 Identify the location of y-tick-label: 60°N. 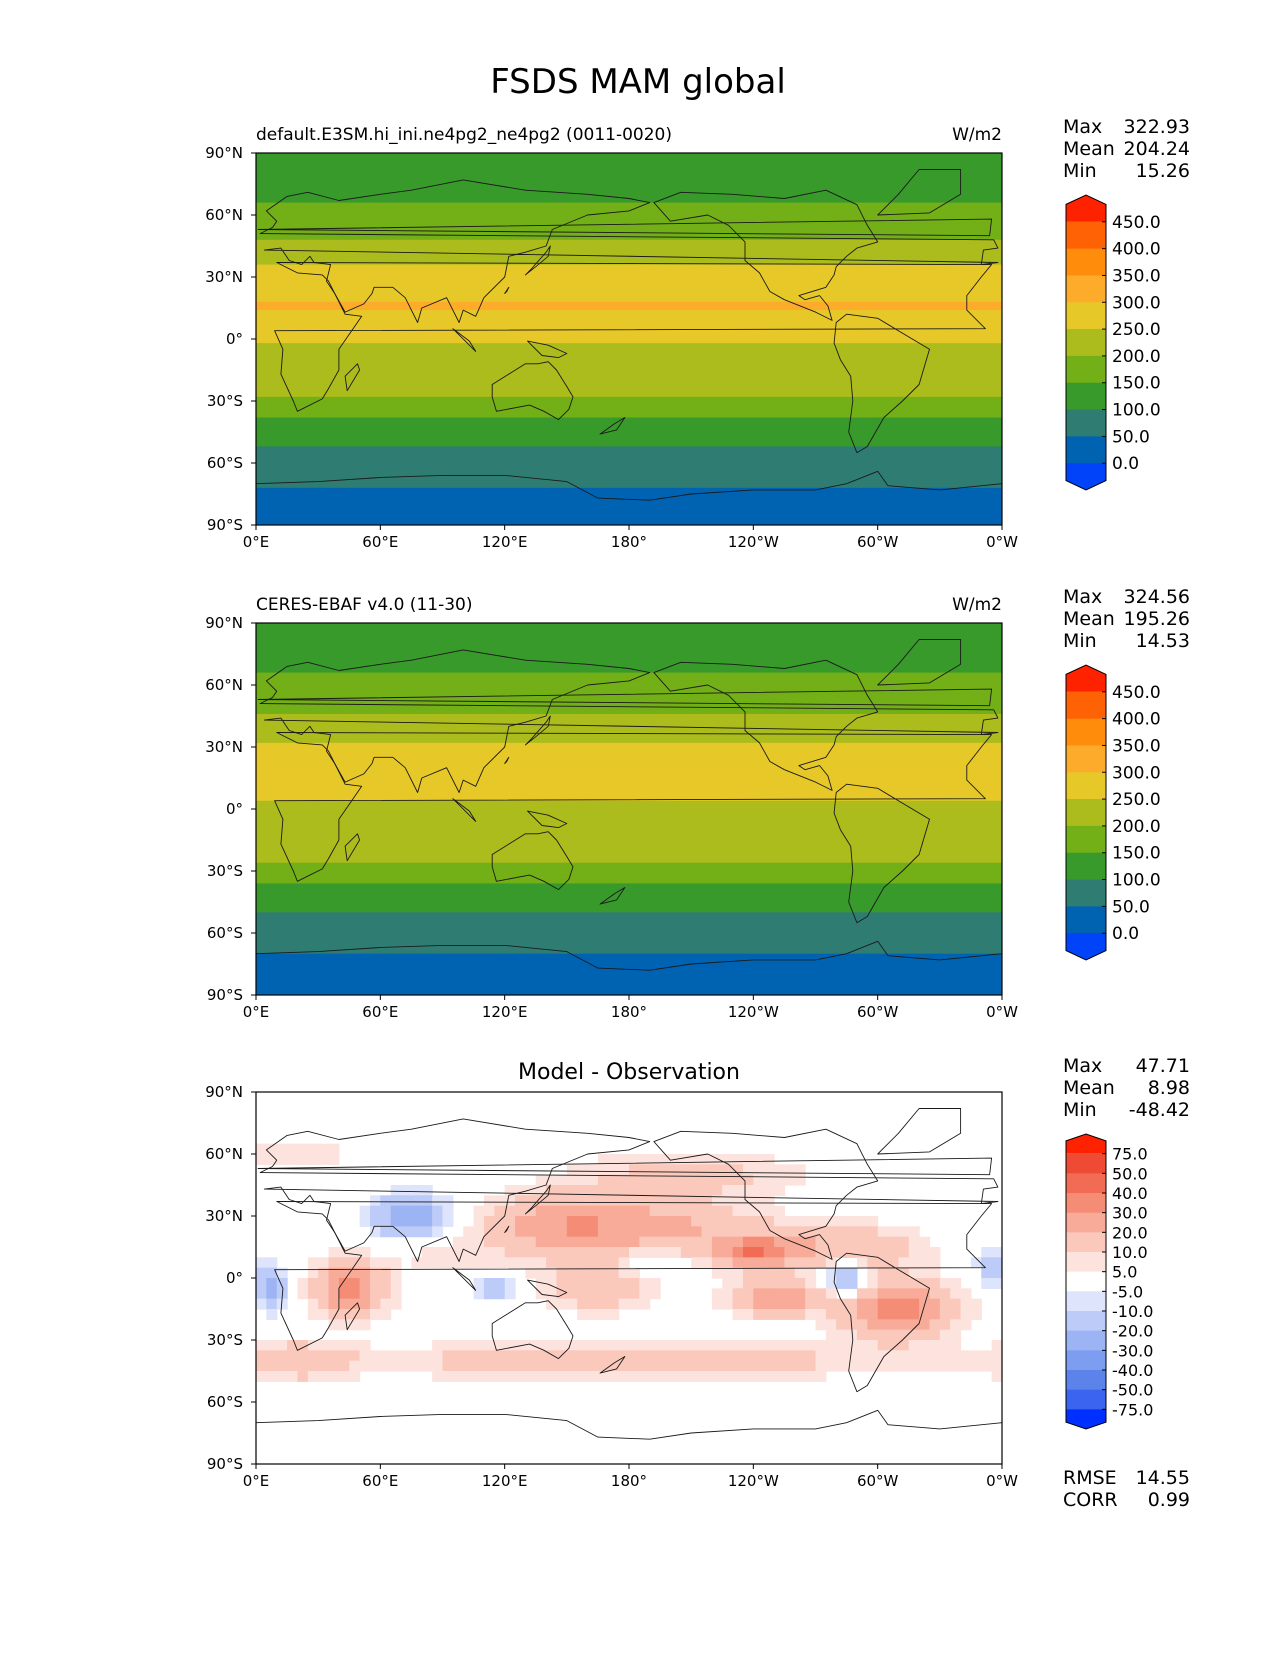
(224, 685).